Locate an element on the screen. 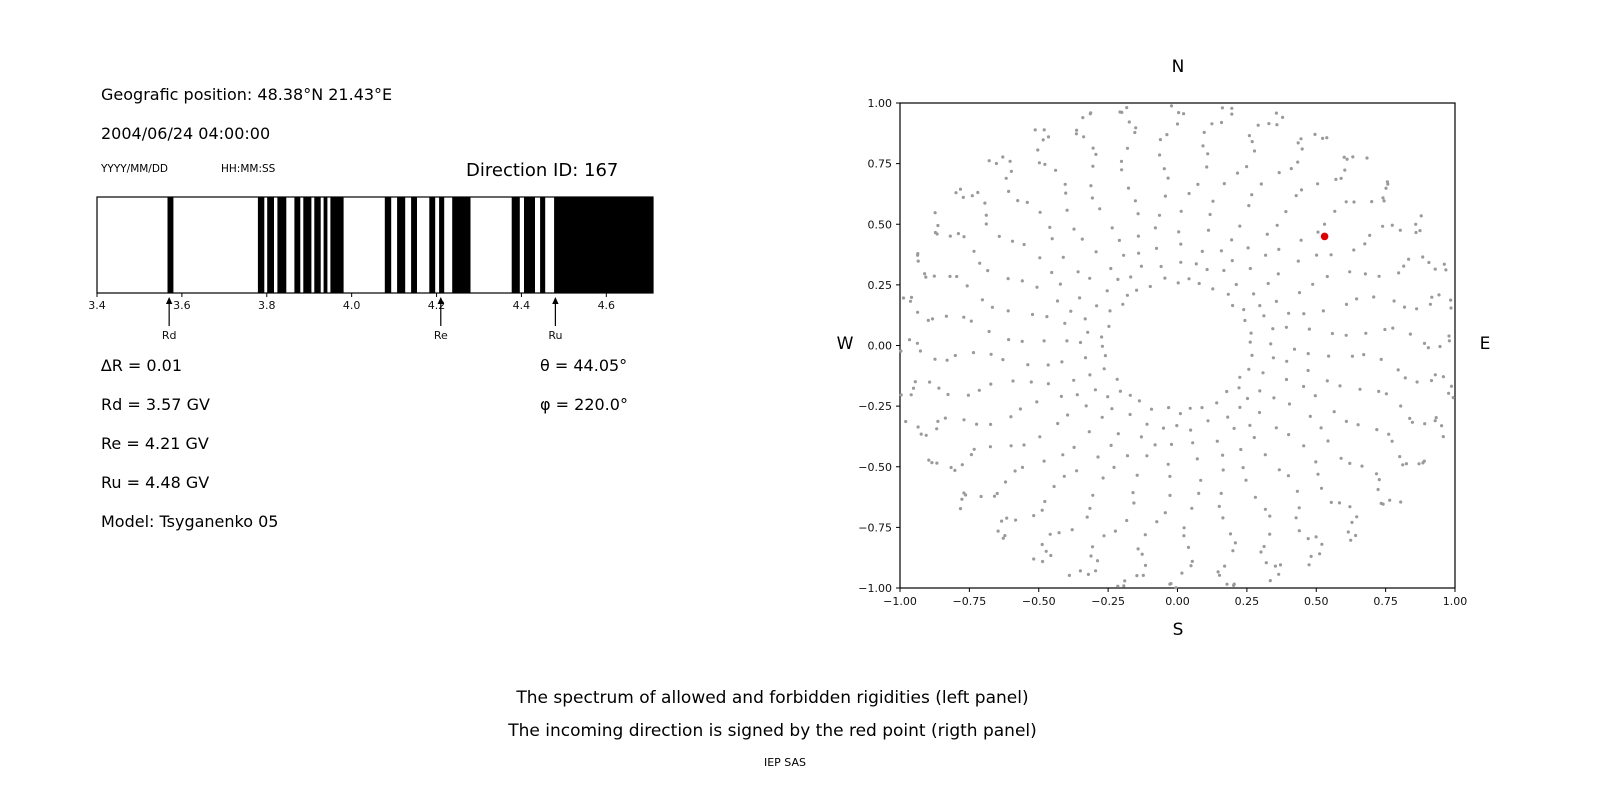 The height and width of the screenshot is (800, 1600). svg-text: Re is located at coordinates (441, 335).